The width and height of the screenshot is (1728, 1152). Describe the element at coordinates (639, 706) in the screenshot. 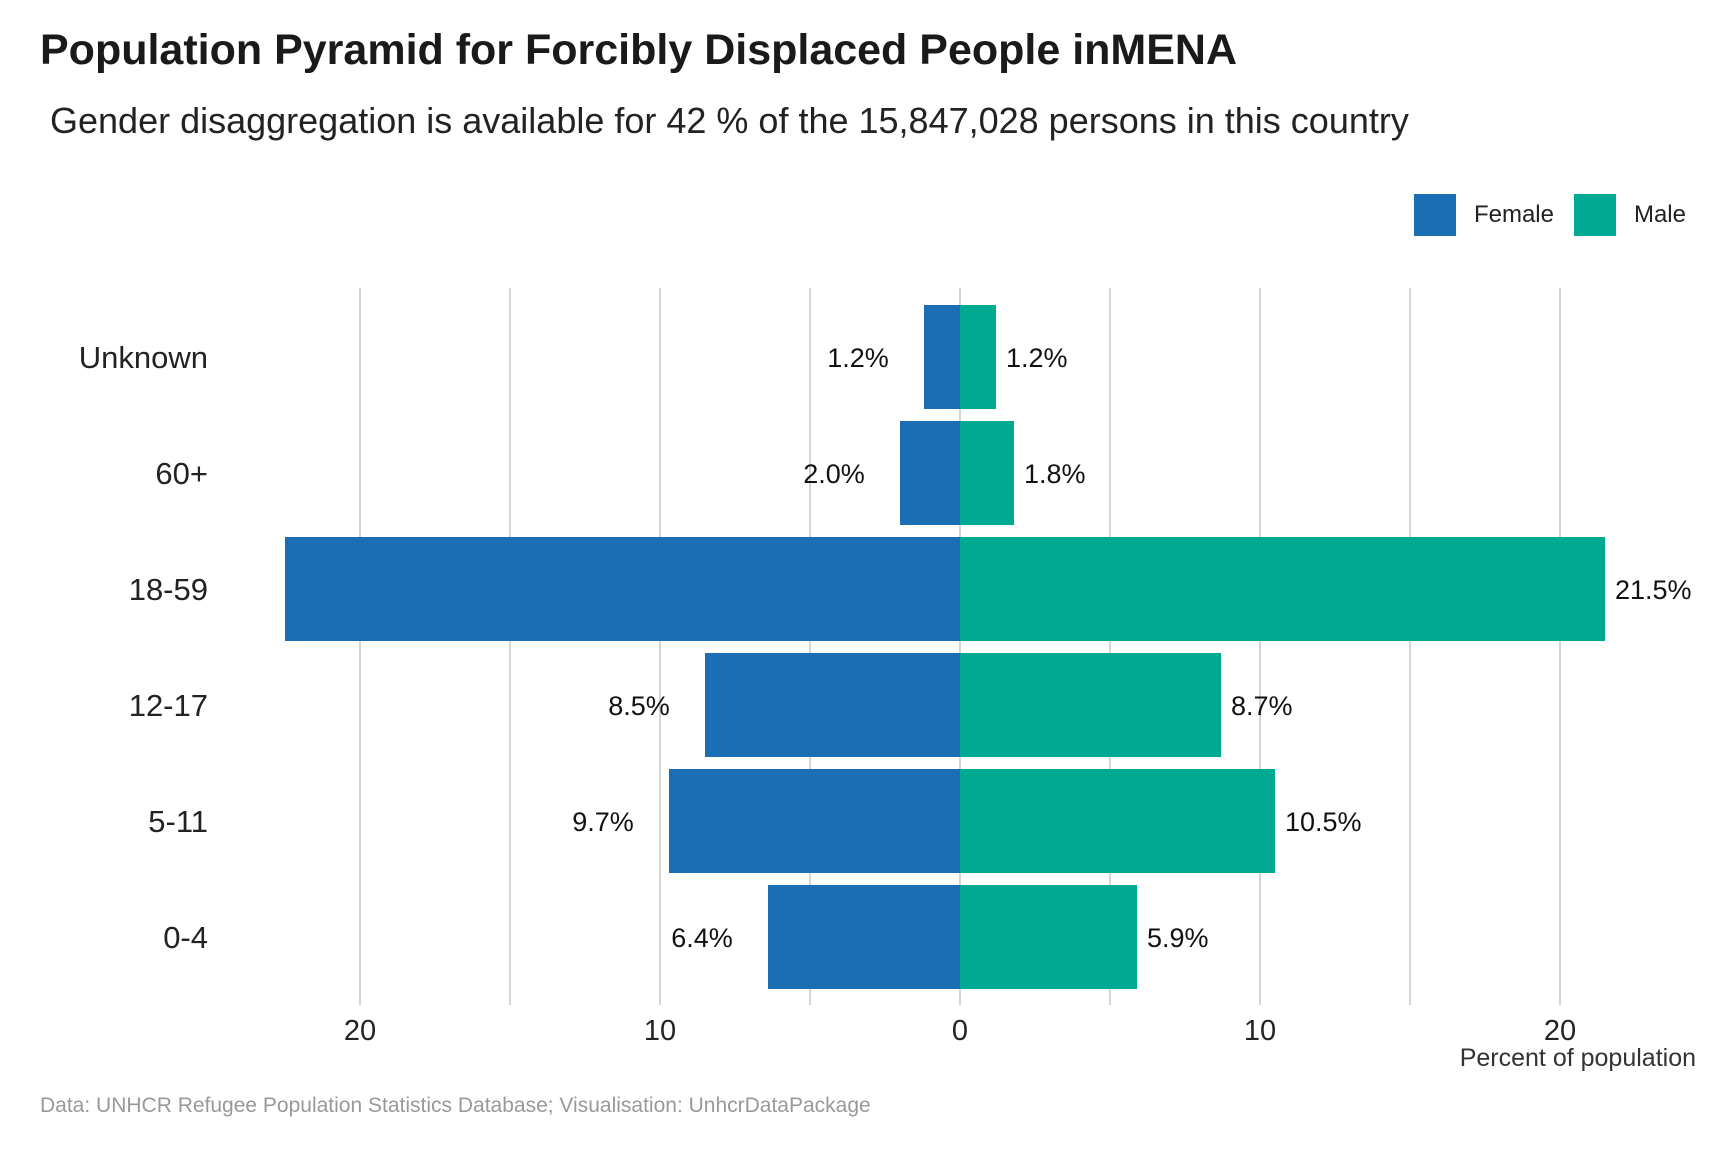

I see `data-label-female: 8.5%` at that location.